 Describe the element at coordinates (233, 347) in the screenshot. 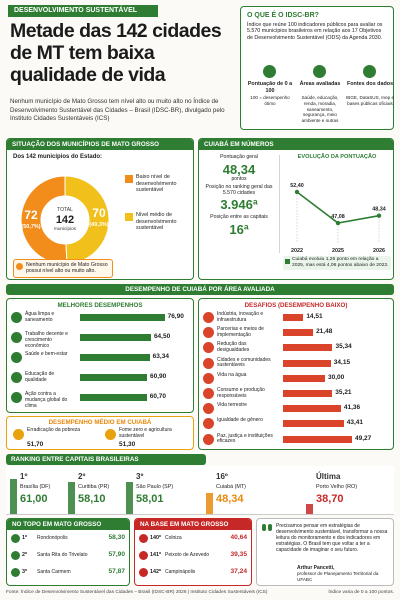

I see `area-name: Redução das desigualdades` at that location.